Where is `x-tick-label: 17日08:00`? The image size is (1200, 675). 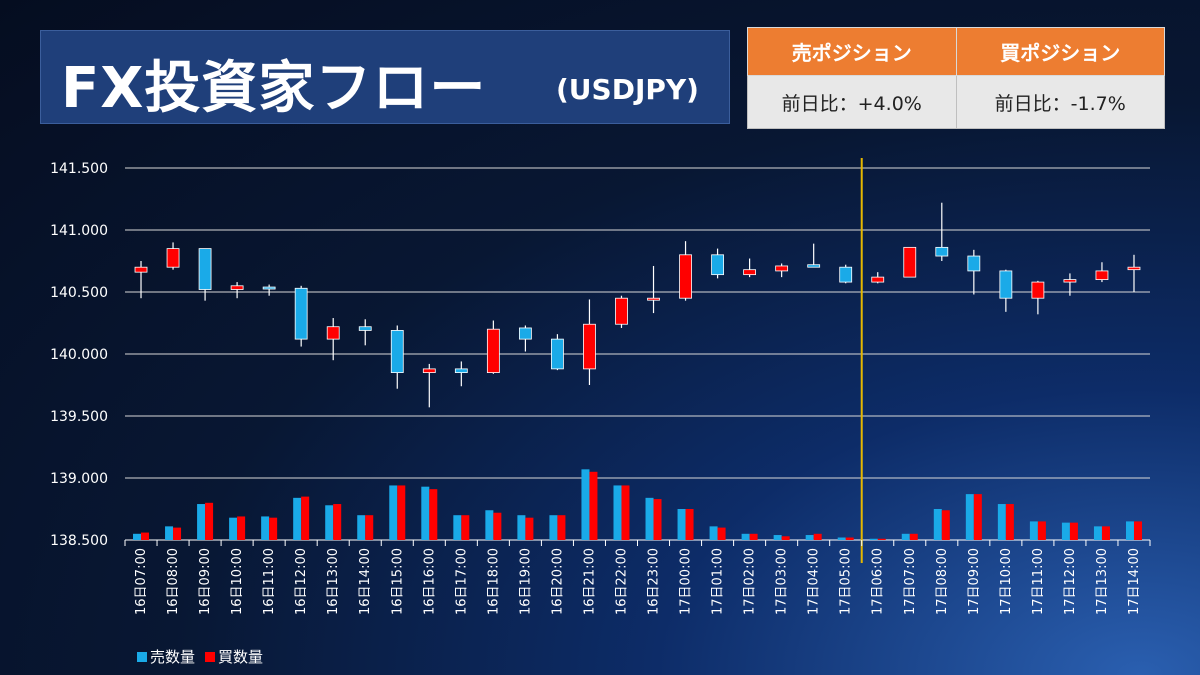 x-tick-label: 17日08:00 is located at coordinates (942, 581).